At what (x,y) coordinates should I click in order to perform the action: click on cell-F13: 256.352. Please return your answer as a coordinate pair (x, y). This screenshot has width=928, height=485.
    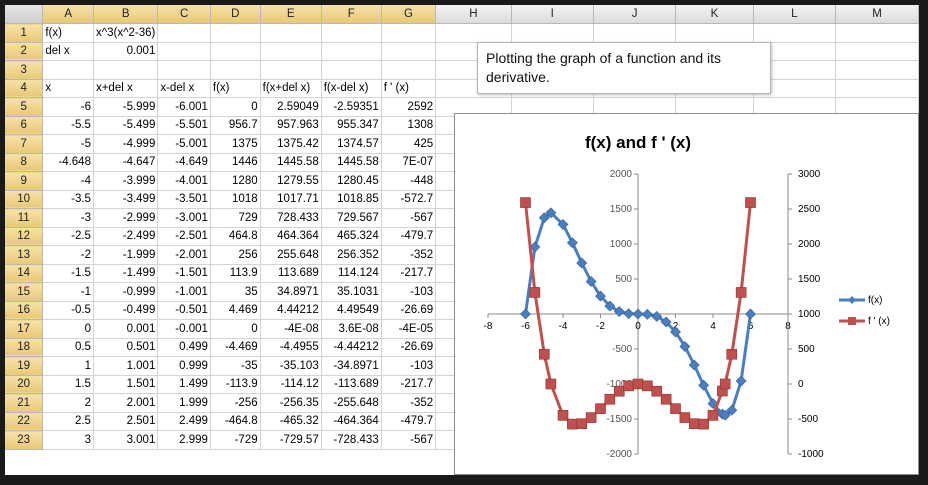
    Looking at the image, I should click on (351, 255).